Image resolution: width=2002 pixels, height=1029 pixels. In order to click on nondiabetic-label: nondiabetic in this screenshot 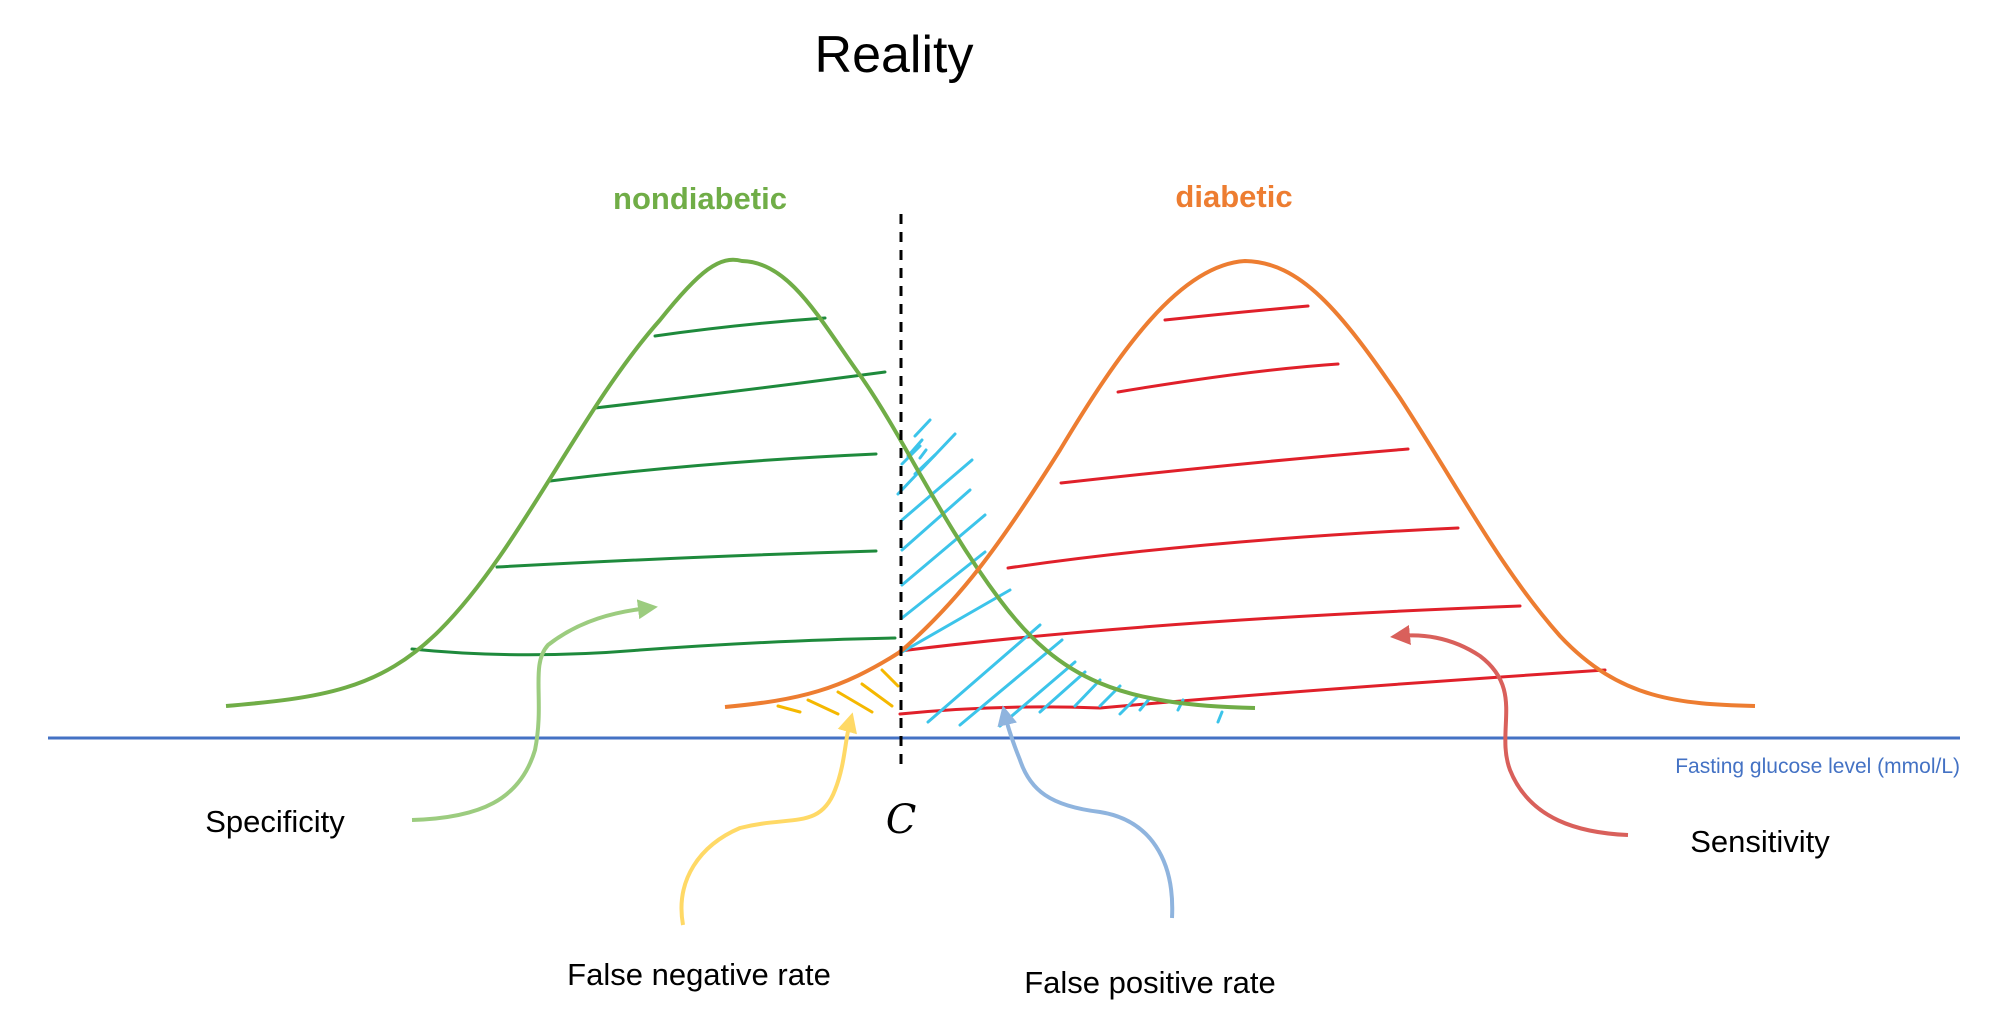, I will do `click(700, 198)`.